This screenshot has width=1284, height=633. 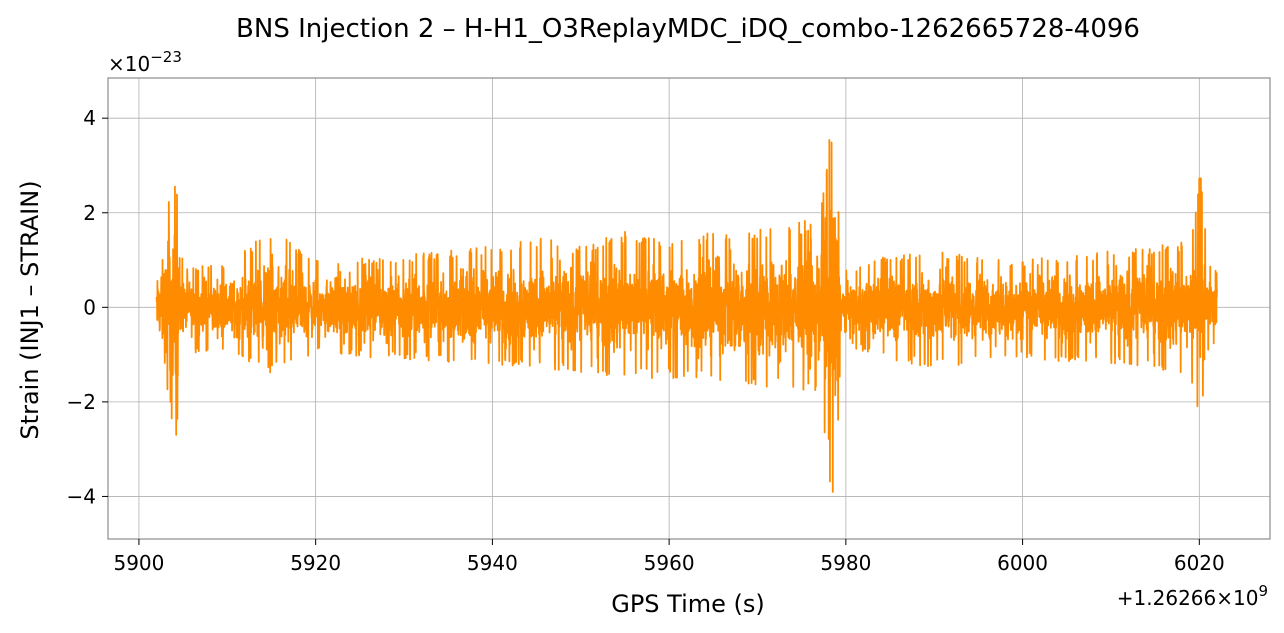 What do you see at coordinates (89, 118) in the screenshot?
I see `y-tick-label: 4` at bounding box center [89, 118].